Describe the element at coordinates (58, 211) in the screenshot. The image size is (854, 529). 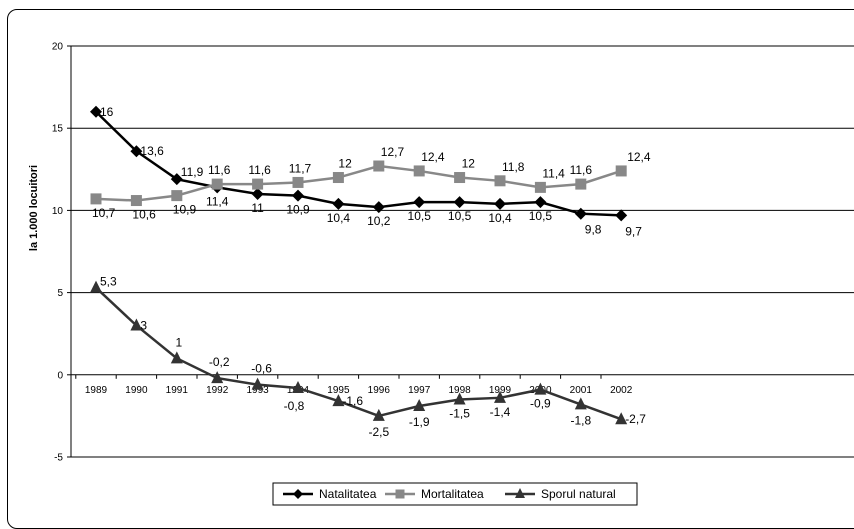
I see `y-tick-label: 10` at that location.